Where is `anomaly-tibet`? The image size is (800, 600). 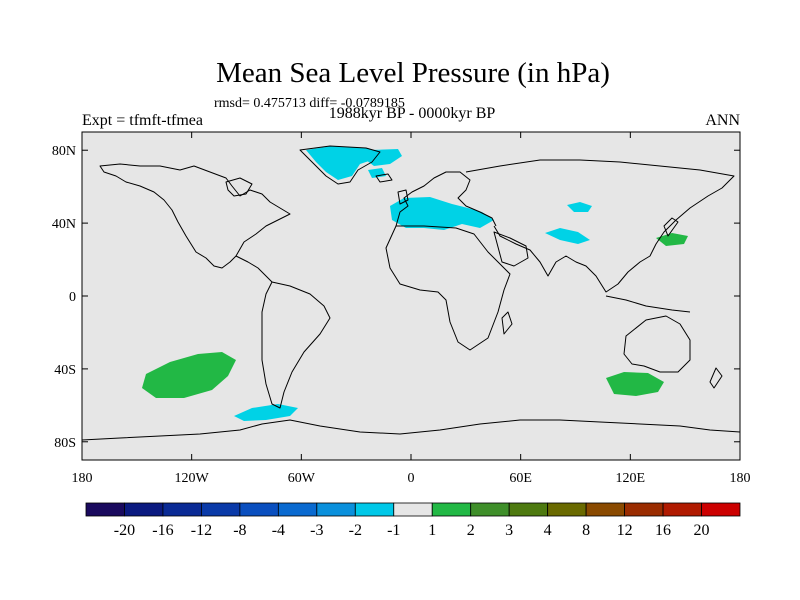 anomaly-tibet is located at coordinates (567, 236).